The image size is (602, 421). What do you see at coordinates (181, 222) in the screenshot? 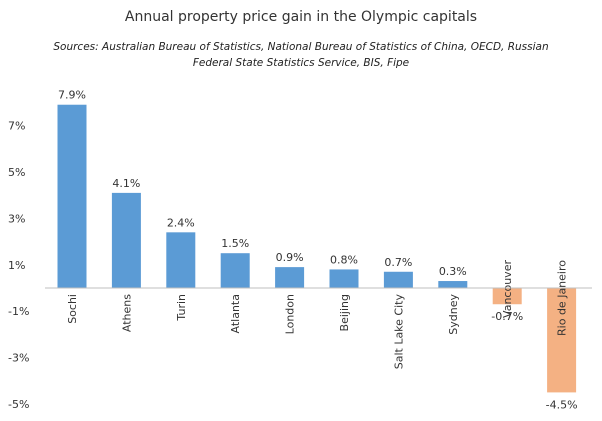
I see `data-label: 2.4%` at bounding box center [181, 222].